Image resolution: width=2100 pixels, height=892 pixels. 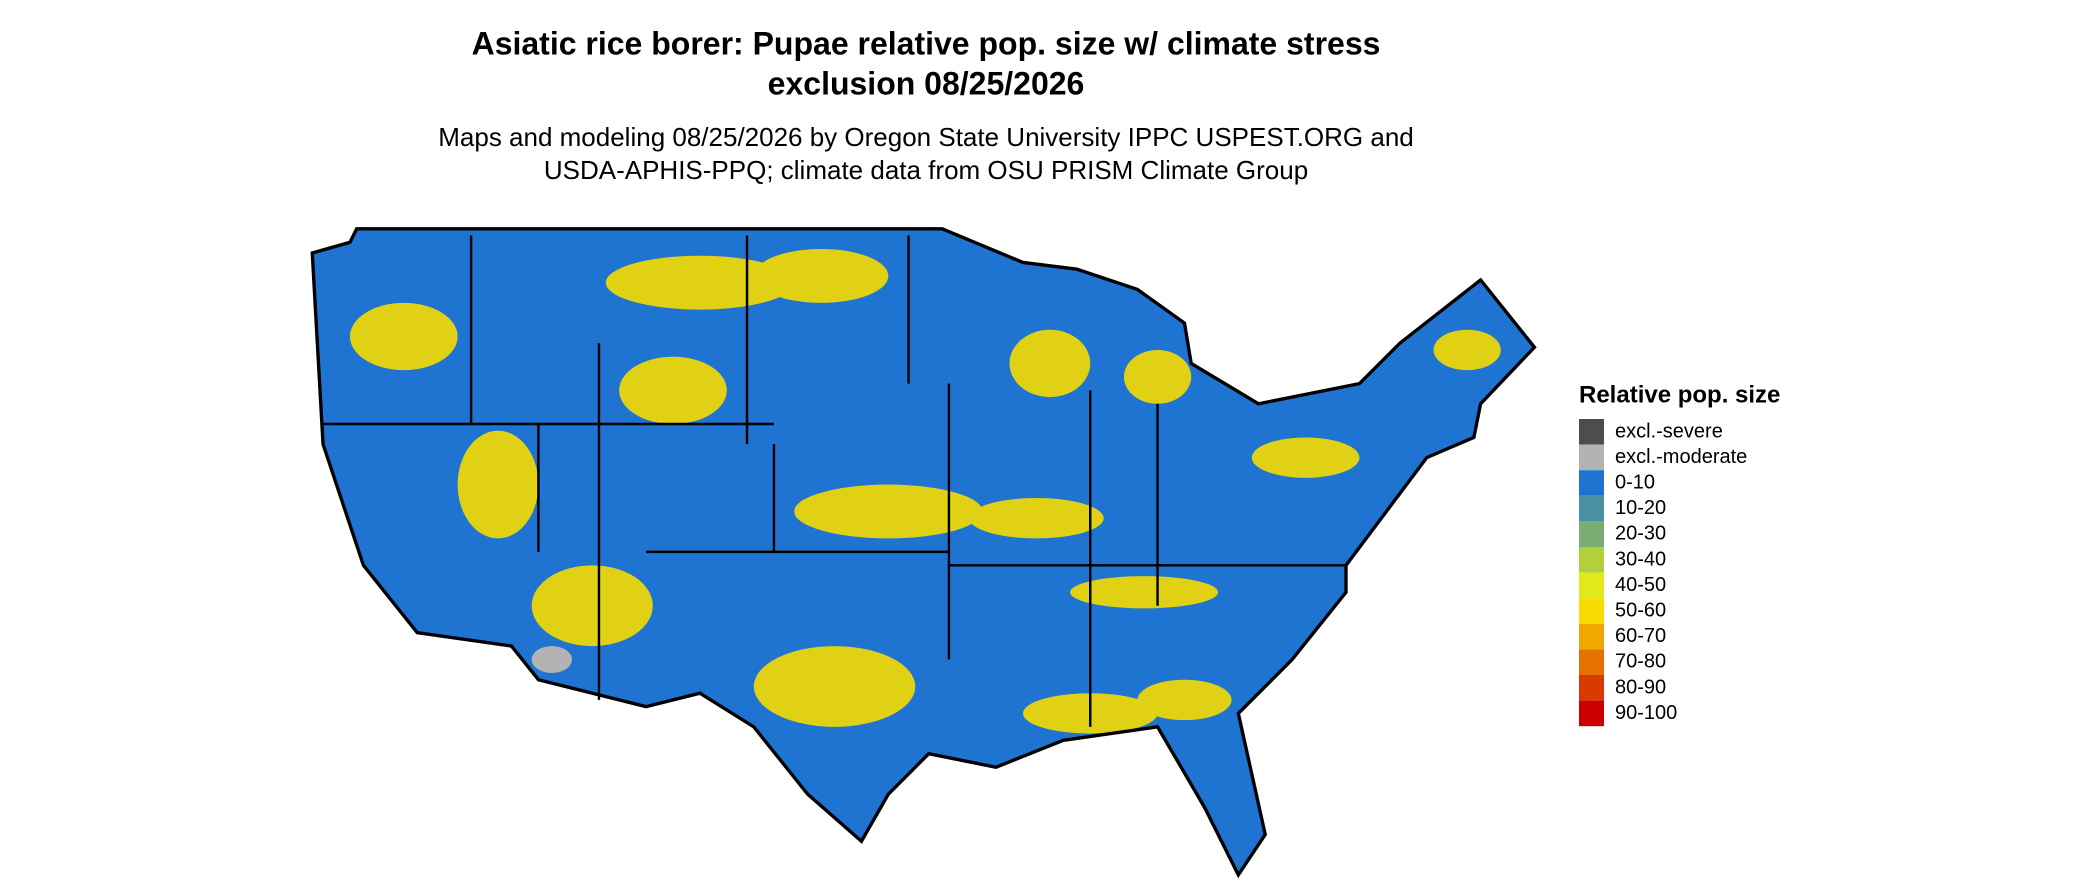 What do you see at coordinates (1640, 687) in the screenshot?
I see `legend-label: 80-90` at bounding box center [1640, 687].